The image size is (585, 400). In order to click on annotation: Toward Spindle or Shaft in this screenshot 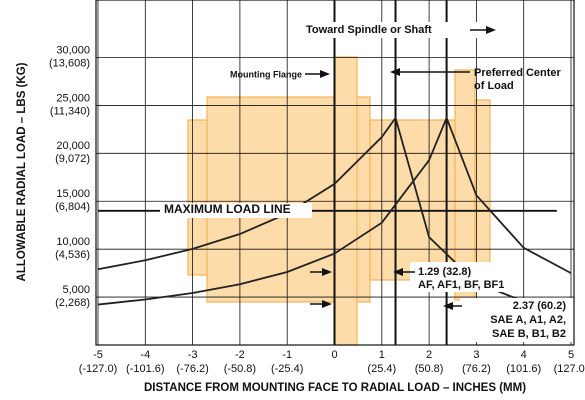, I will do `click(369, 30)`.